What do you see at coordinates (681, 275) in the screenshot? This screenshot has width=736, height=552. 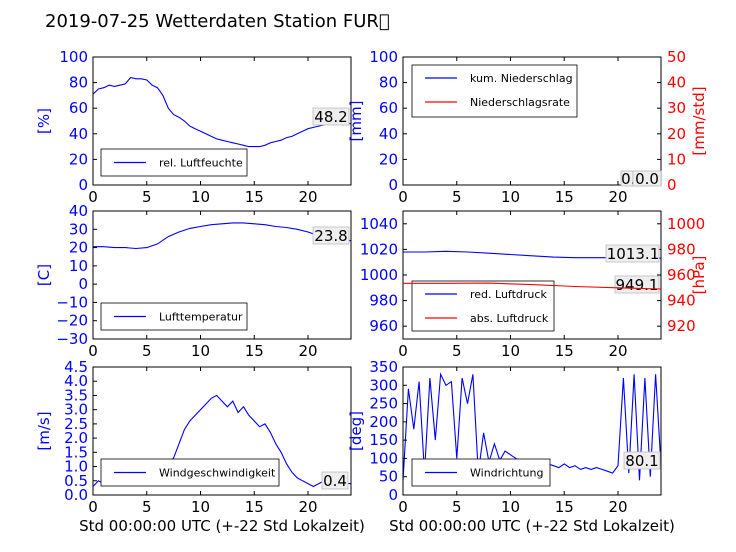 I see `y2-tick-label: 960` at bounding box center [681, 275].